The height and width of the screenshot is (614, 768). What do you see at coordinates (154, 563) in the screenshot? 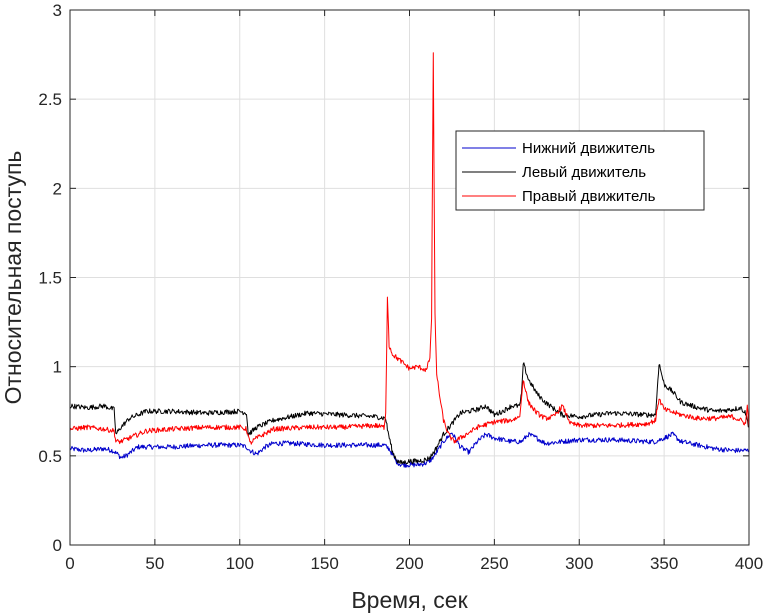
I see `x-tick-label: 50` at bounding box center [154, 563].